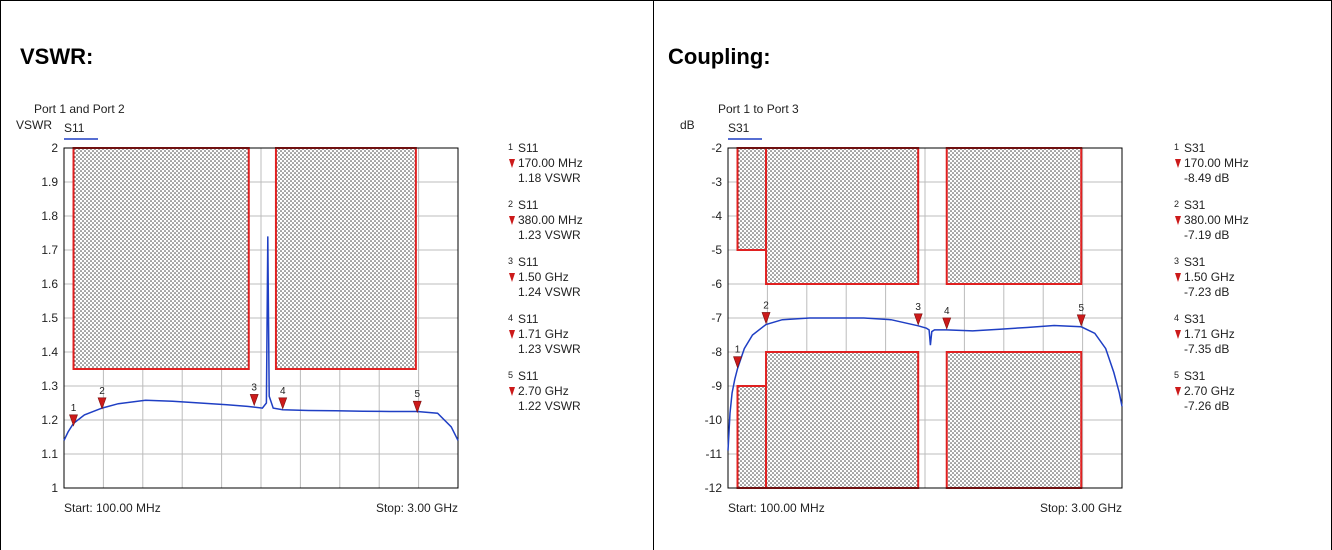 The height and width of the screenshot is (550, 1332). I want to click on readout-number: 4, so click(1176, 318).